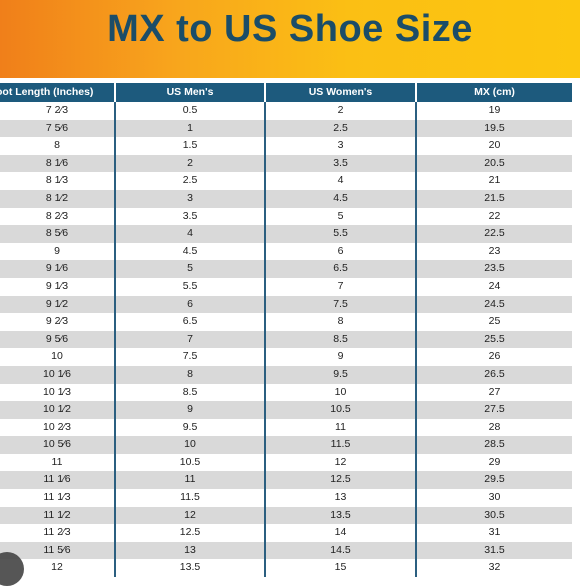 The width and height of the screenshot is (580, 586). I want to click on table-row: 8 5⁄6 4 5.5 22.5, so click(286, 234).